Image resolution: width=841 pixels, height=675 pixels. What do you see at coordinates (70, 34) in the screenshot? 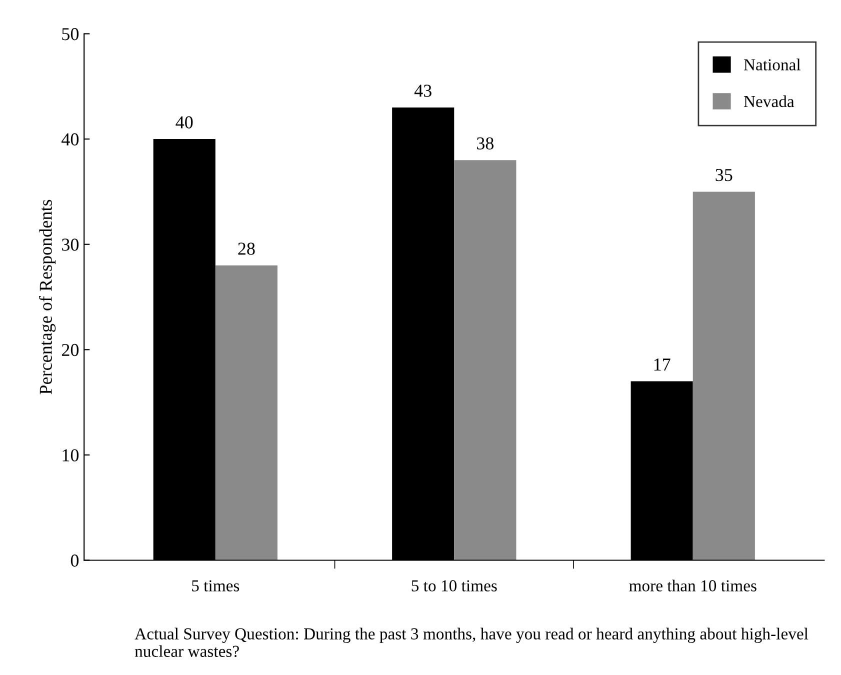
I see `y-tick-label: 50` at bounding box center [70, 34].